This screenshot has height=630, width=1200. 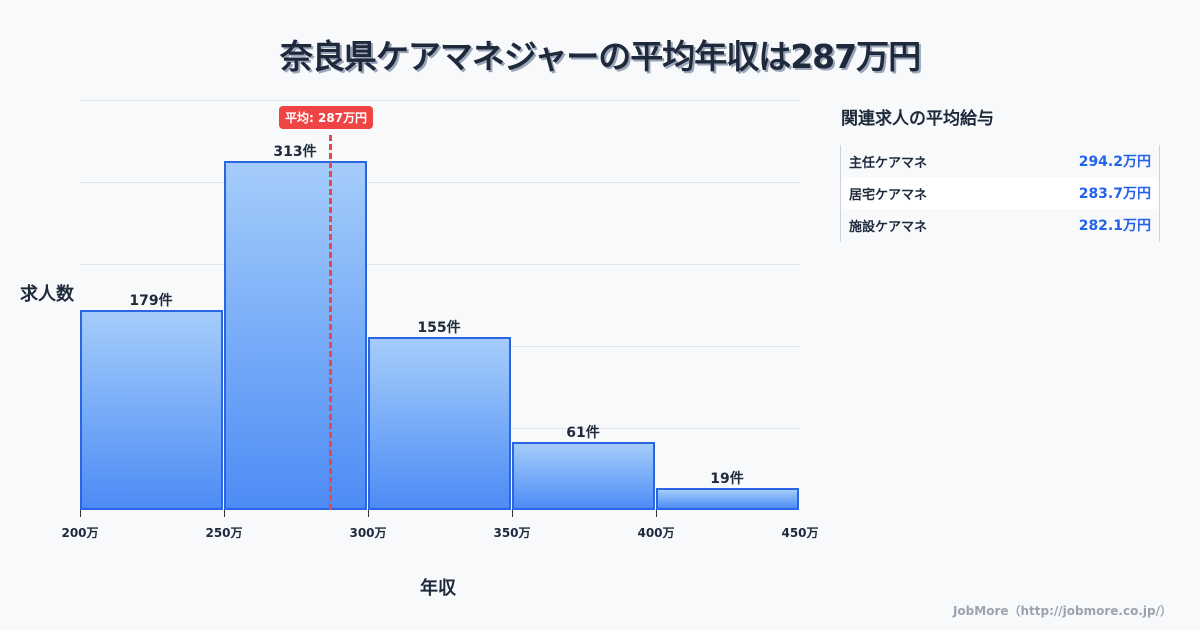 What do you see at coordinates (583, 433) in the screenshot?
I see `bar-value-label: 61件` at bounding box center [583, 433].